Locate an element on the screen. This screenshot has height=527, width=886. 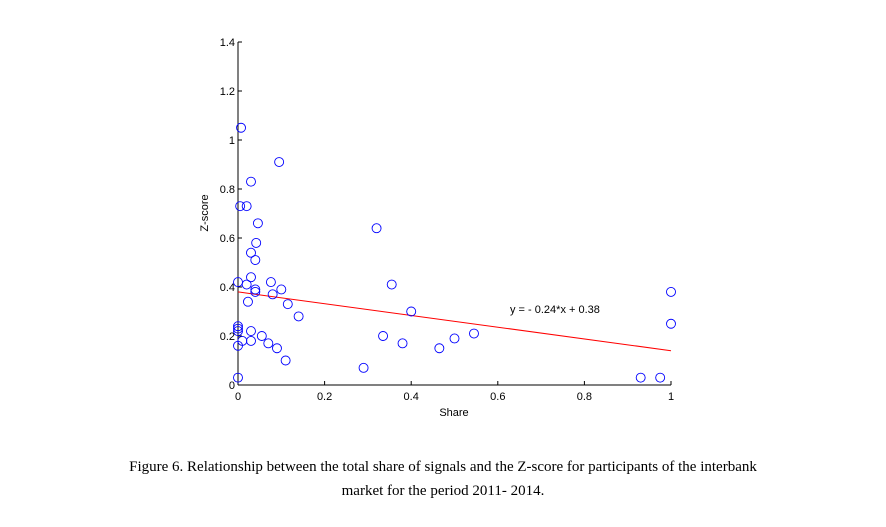
y-tick-label: 0.6 is located at coordinates (227, 239).